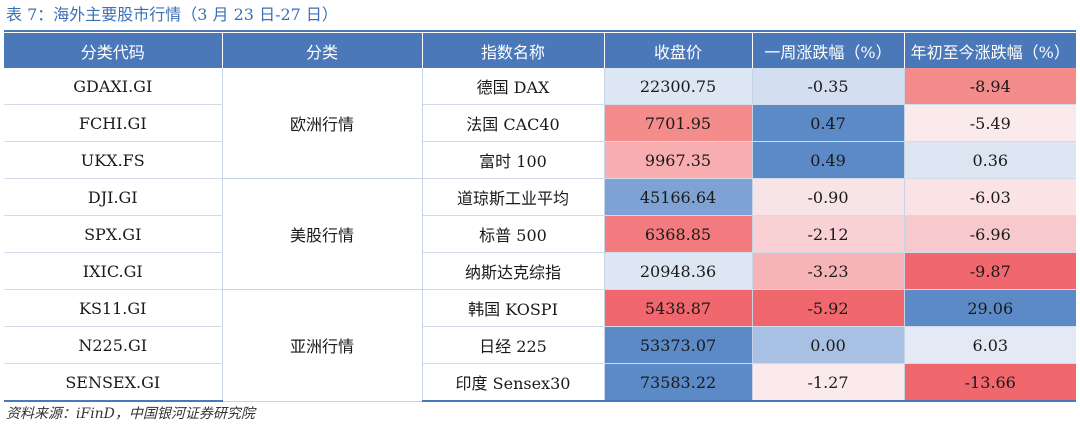 The image size is (1080, 425). Describe the element at coordinates (172, 14) in the screenshot. I see `table-caption: 表 7：海外主要股市行情（3 月 23 日-27 日）` at that location.